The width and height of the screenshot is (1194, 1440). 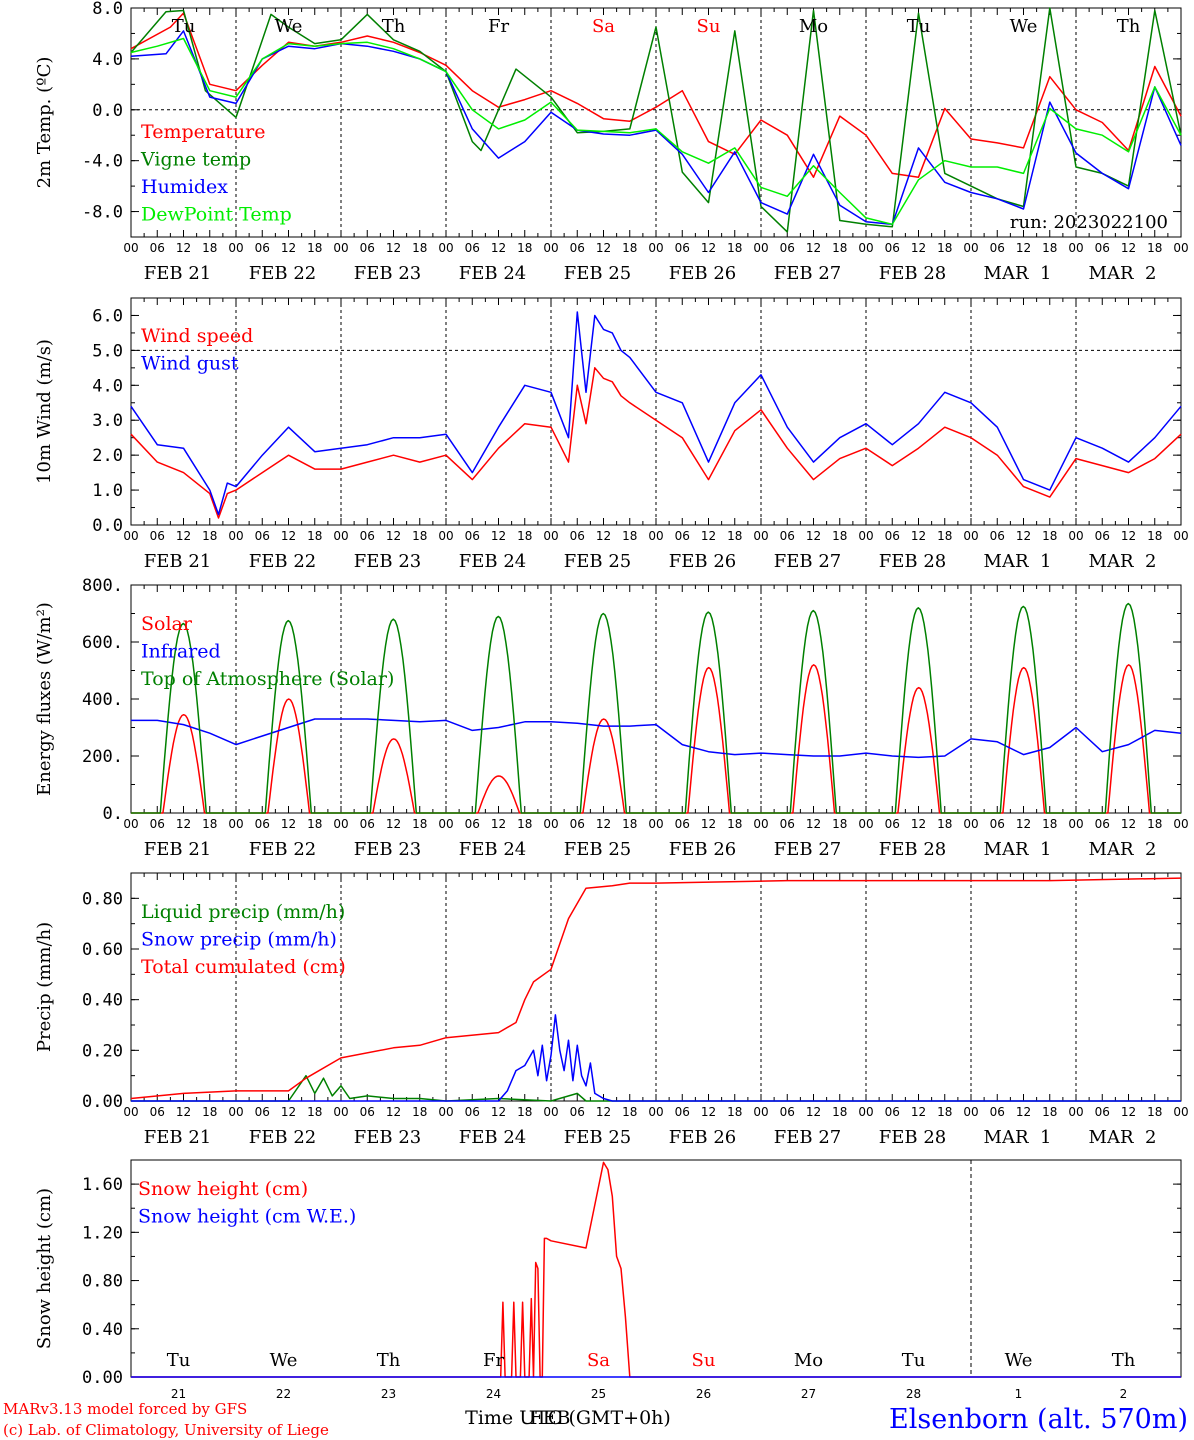 I want to click on series-line-snow-precip-mm-h-, so click(x=656, y=1058).